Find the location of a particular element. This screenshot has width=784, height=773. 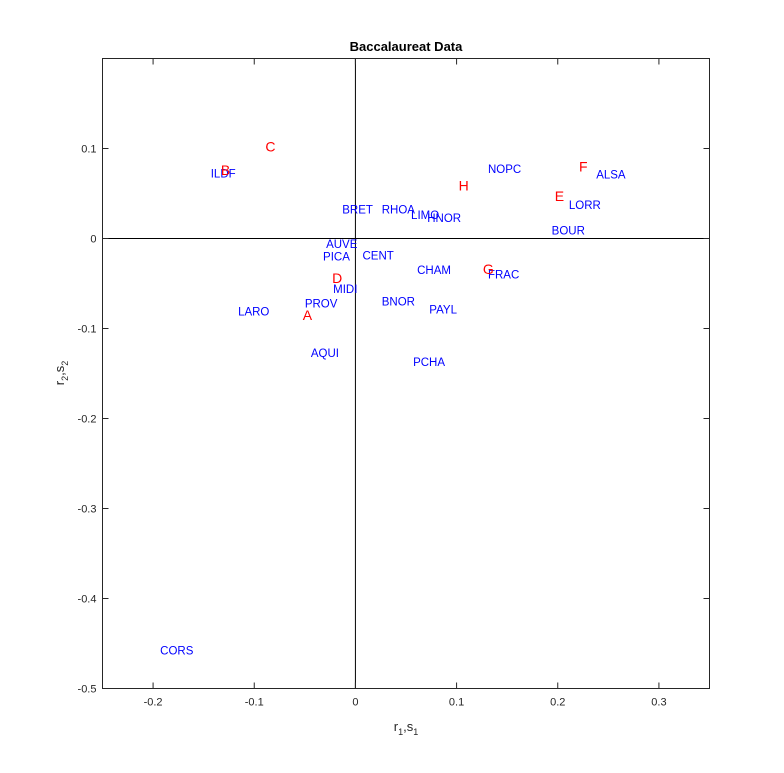

row-point-label: HNOR is located at coordinates (444, 219).